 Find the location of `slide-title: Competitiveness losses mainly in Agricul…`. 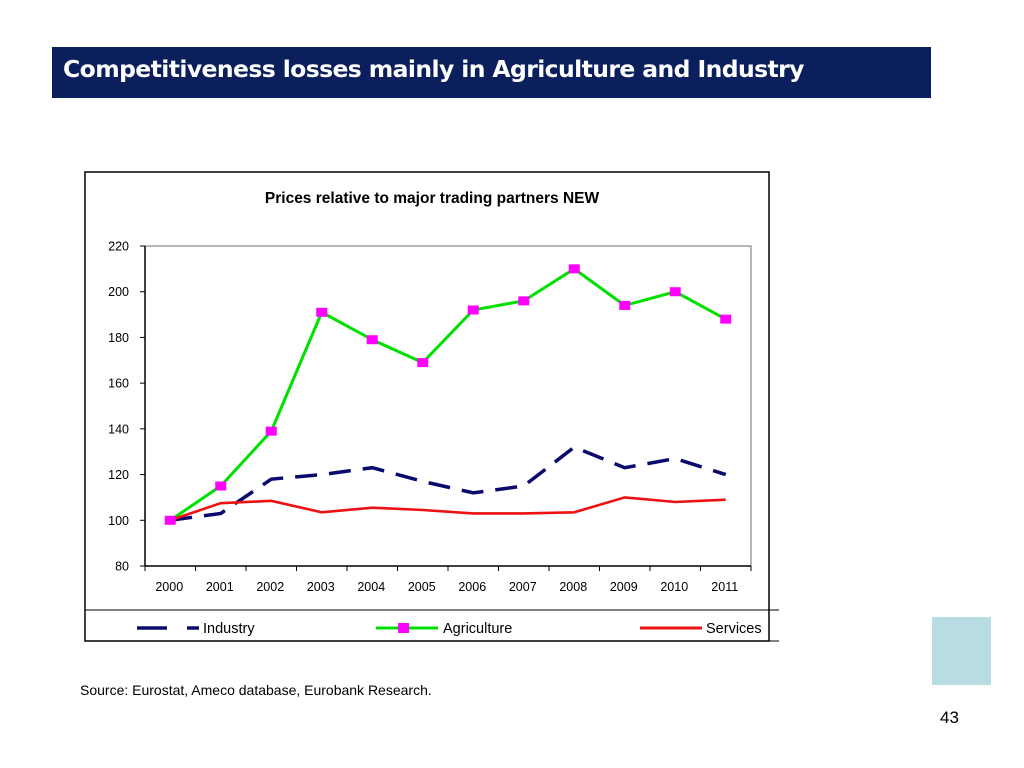

slide-title: Competitiveness losses mainly in Agricul… is located at coordinates (433, 69).